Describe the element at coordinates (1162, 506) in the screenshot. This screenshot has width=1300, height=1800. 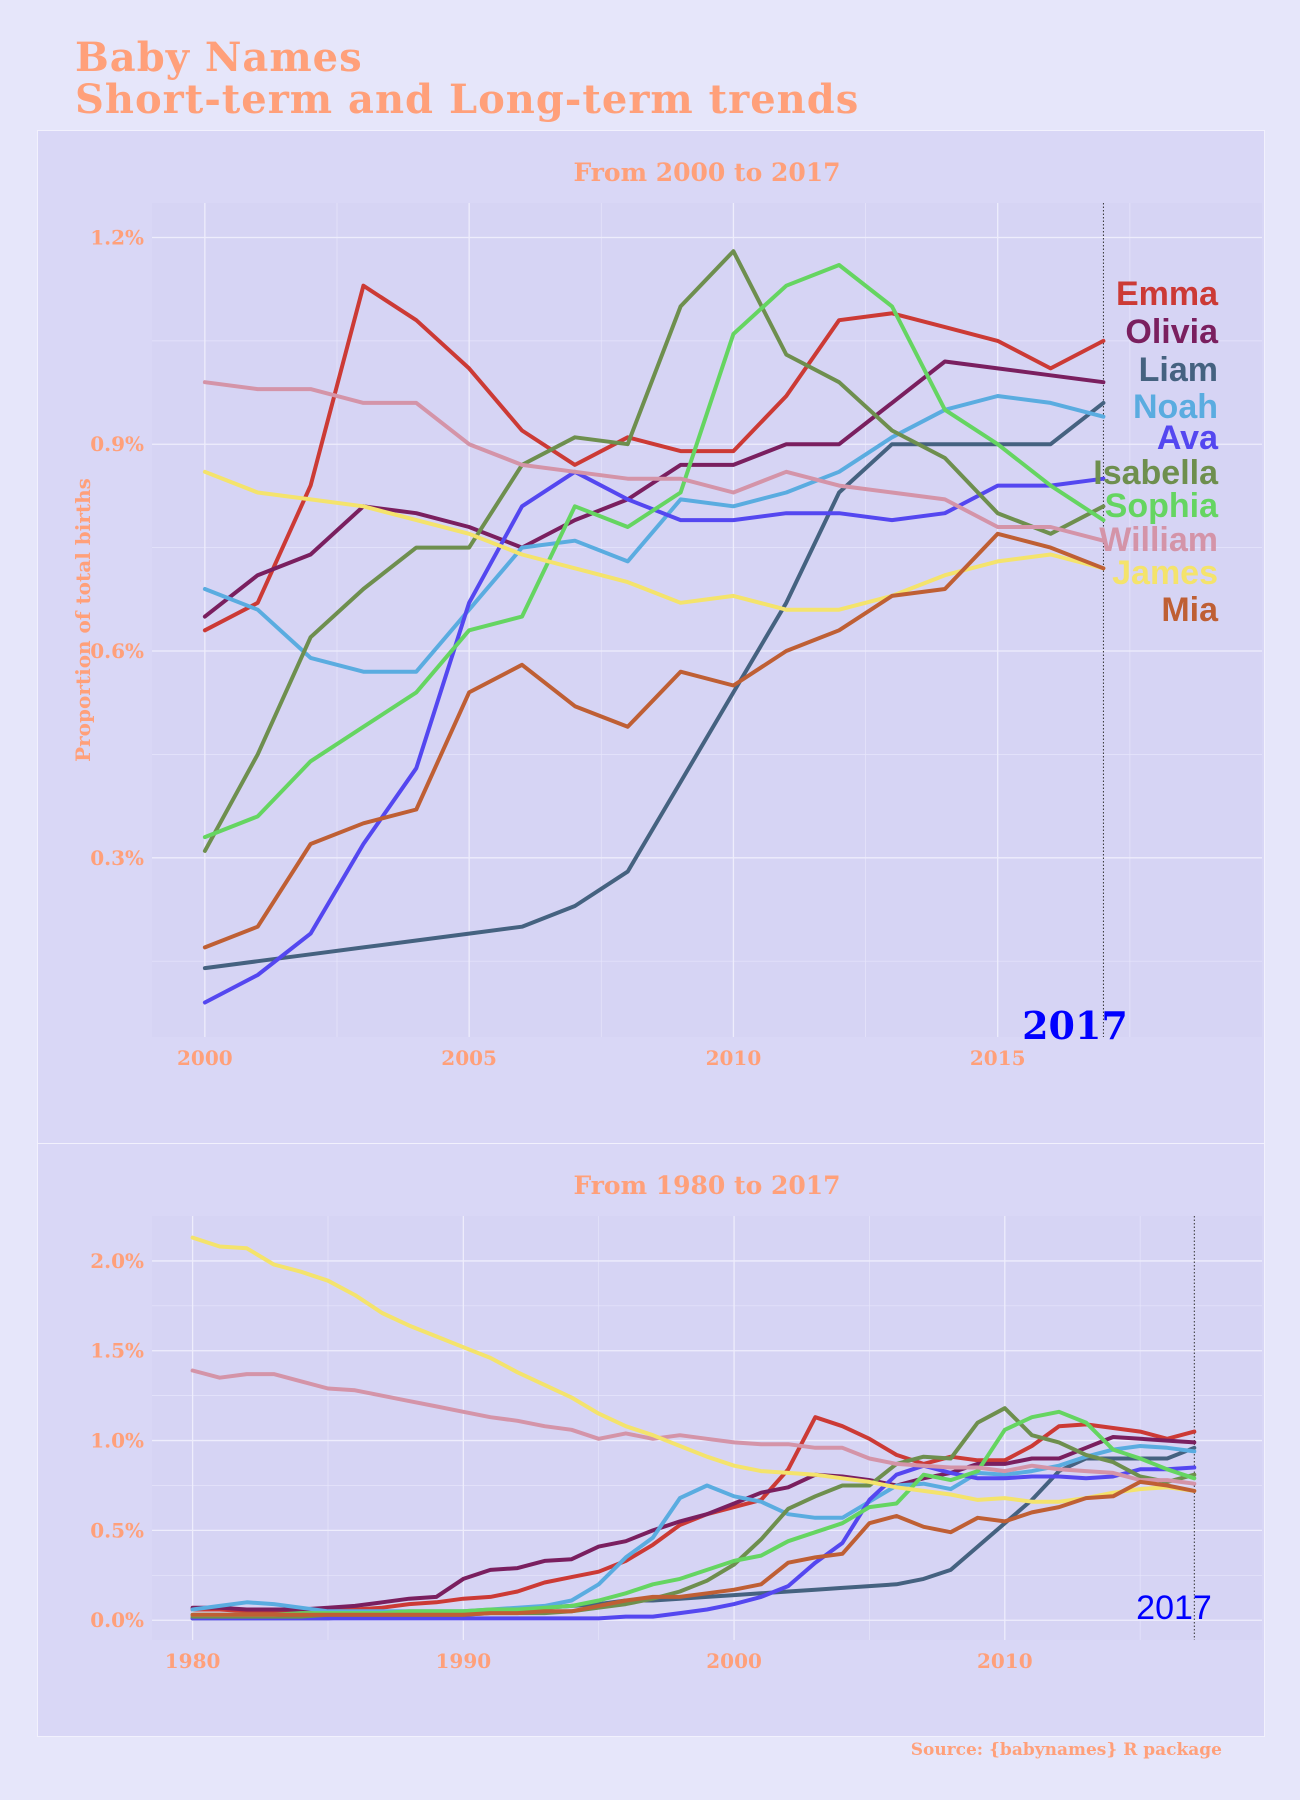
I see `legend-label-sophia: Sophia` at that location.